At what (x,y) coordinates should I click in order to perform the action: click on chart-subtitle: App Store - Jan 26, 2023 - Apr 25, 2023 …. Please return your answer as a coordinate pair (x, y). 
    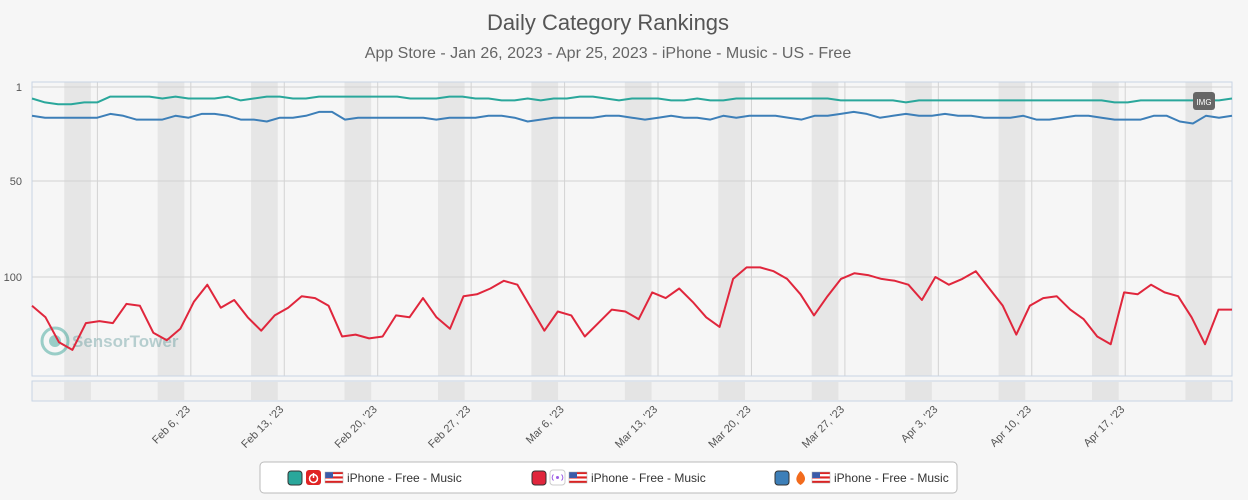
    Looking at the image, I should click on (608, 53).